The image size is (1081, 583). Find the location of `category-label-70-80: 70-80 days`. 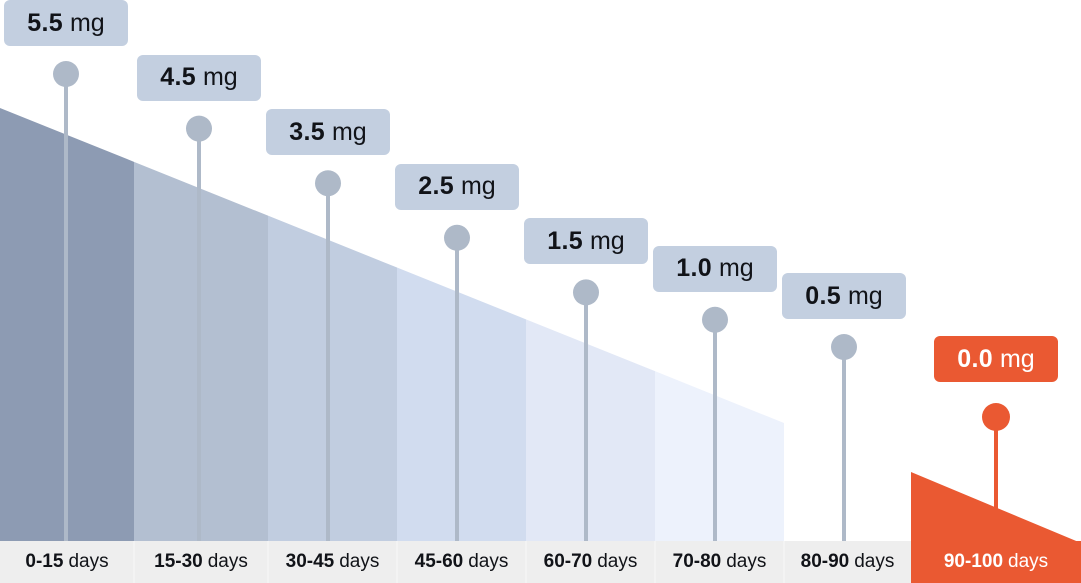

category-label-70-80: 70-80 days is located at coordinates (719, 562).